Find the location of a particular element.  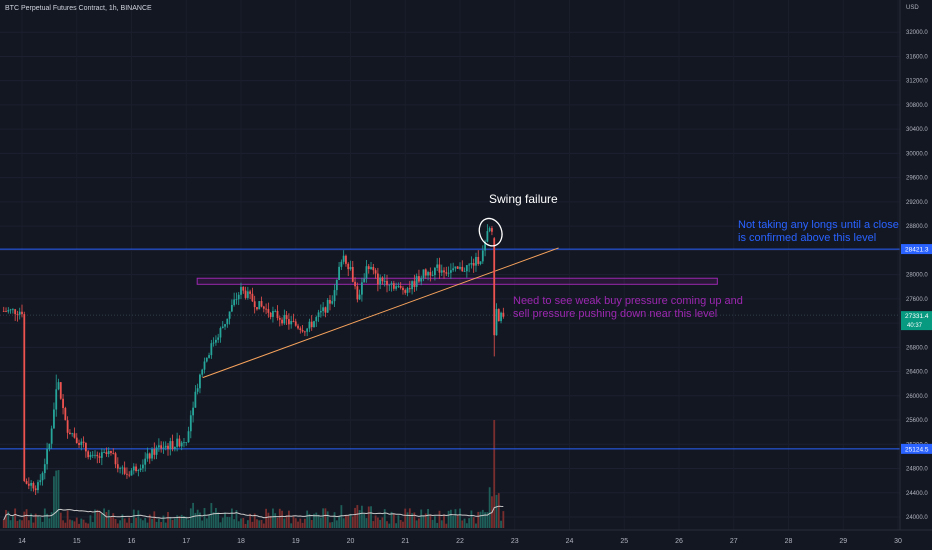

x-tick-label: 24 is located at coordinates (570, 541).